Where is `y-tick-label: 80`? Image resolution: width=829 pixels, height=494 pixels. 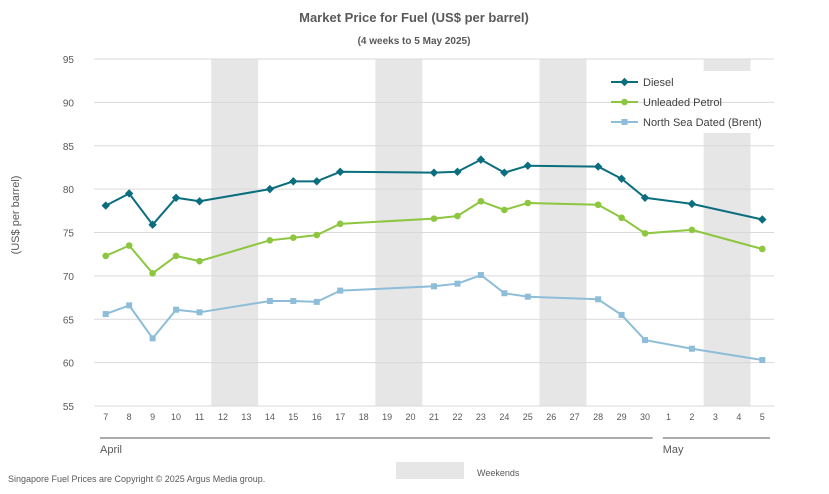
y-tick-label: 80 is located at coordinates (69, 190).